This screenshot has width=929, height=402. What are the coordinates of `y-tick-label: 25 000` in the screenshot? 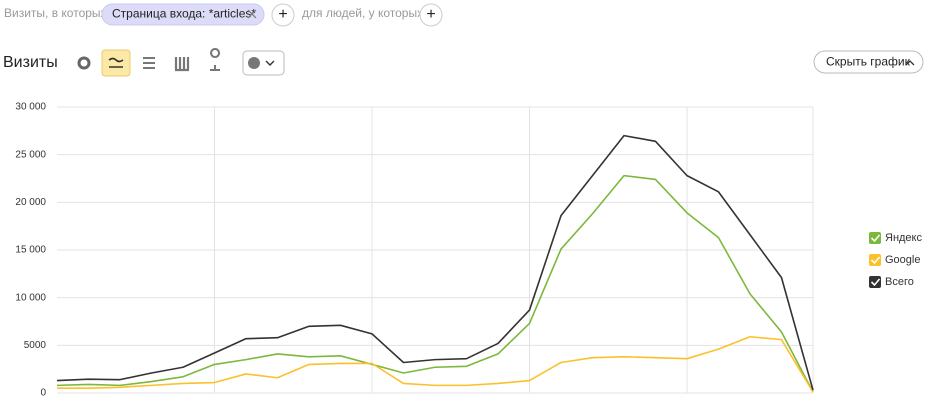 It's located at (30, 154).